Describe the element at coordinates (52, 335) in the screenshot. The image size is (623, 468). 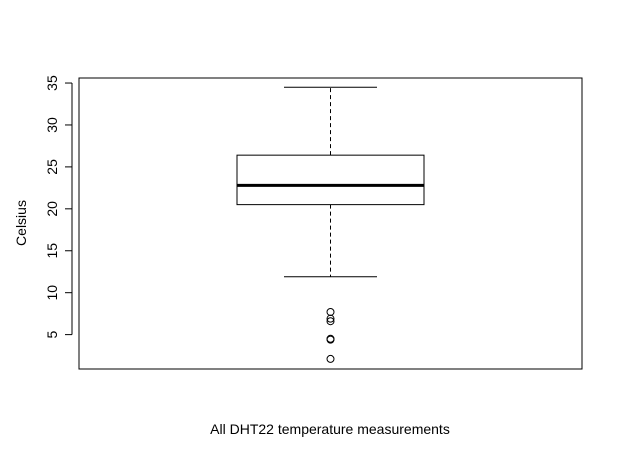
I see `y-tick-label: 5` at that location.